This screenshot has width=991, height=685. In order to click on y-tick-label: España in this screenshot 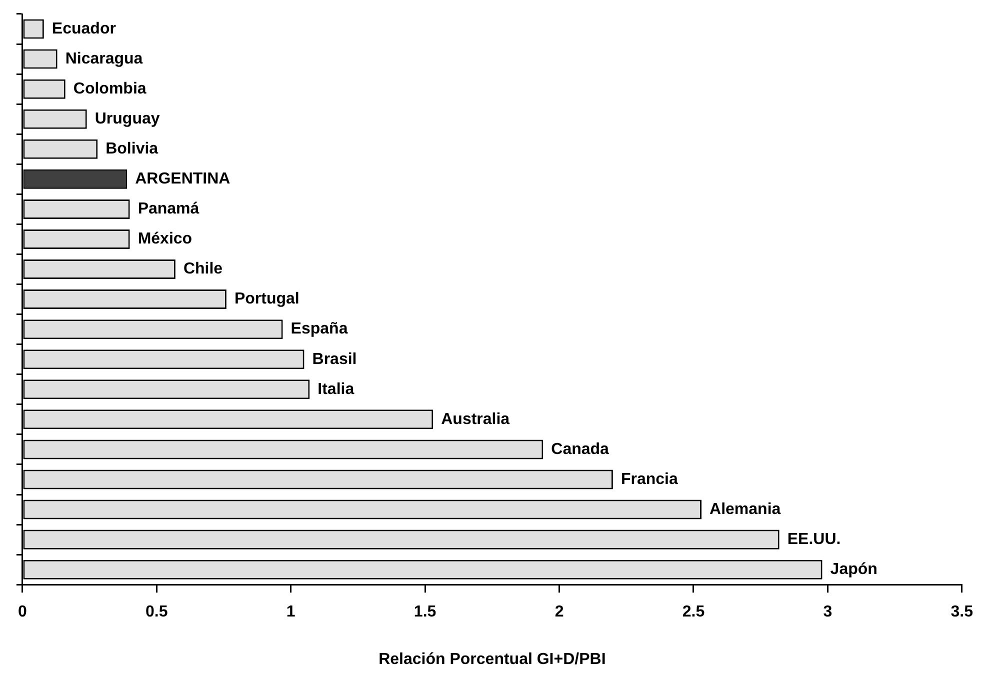, I will do `click(319, 329)`.